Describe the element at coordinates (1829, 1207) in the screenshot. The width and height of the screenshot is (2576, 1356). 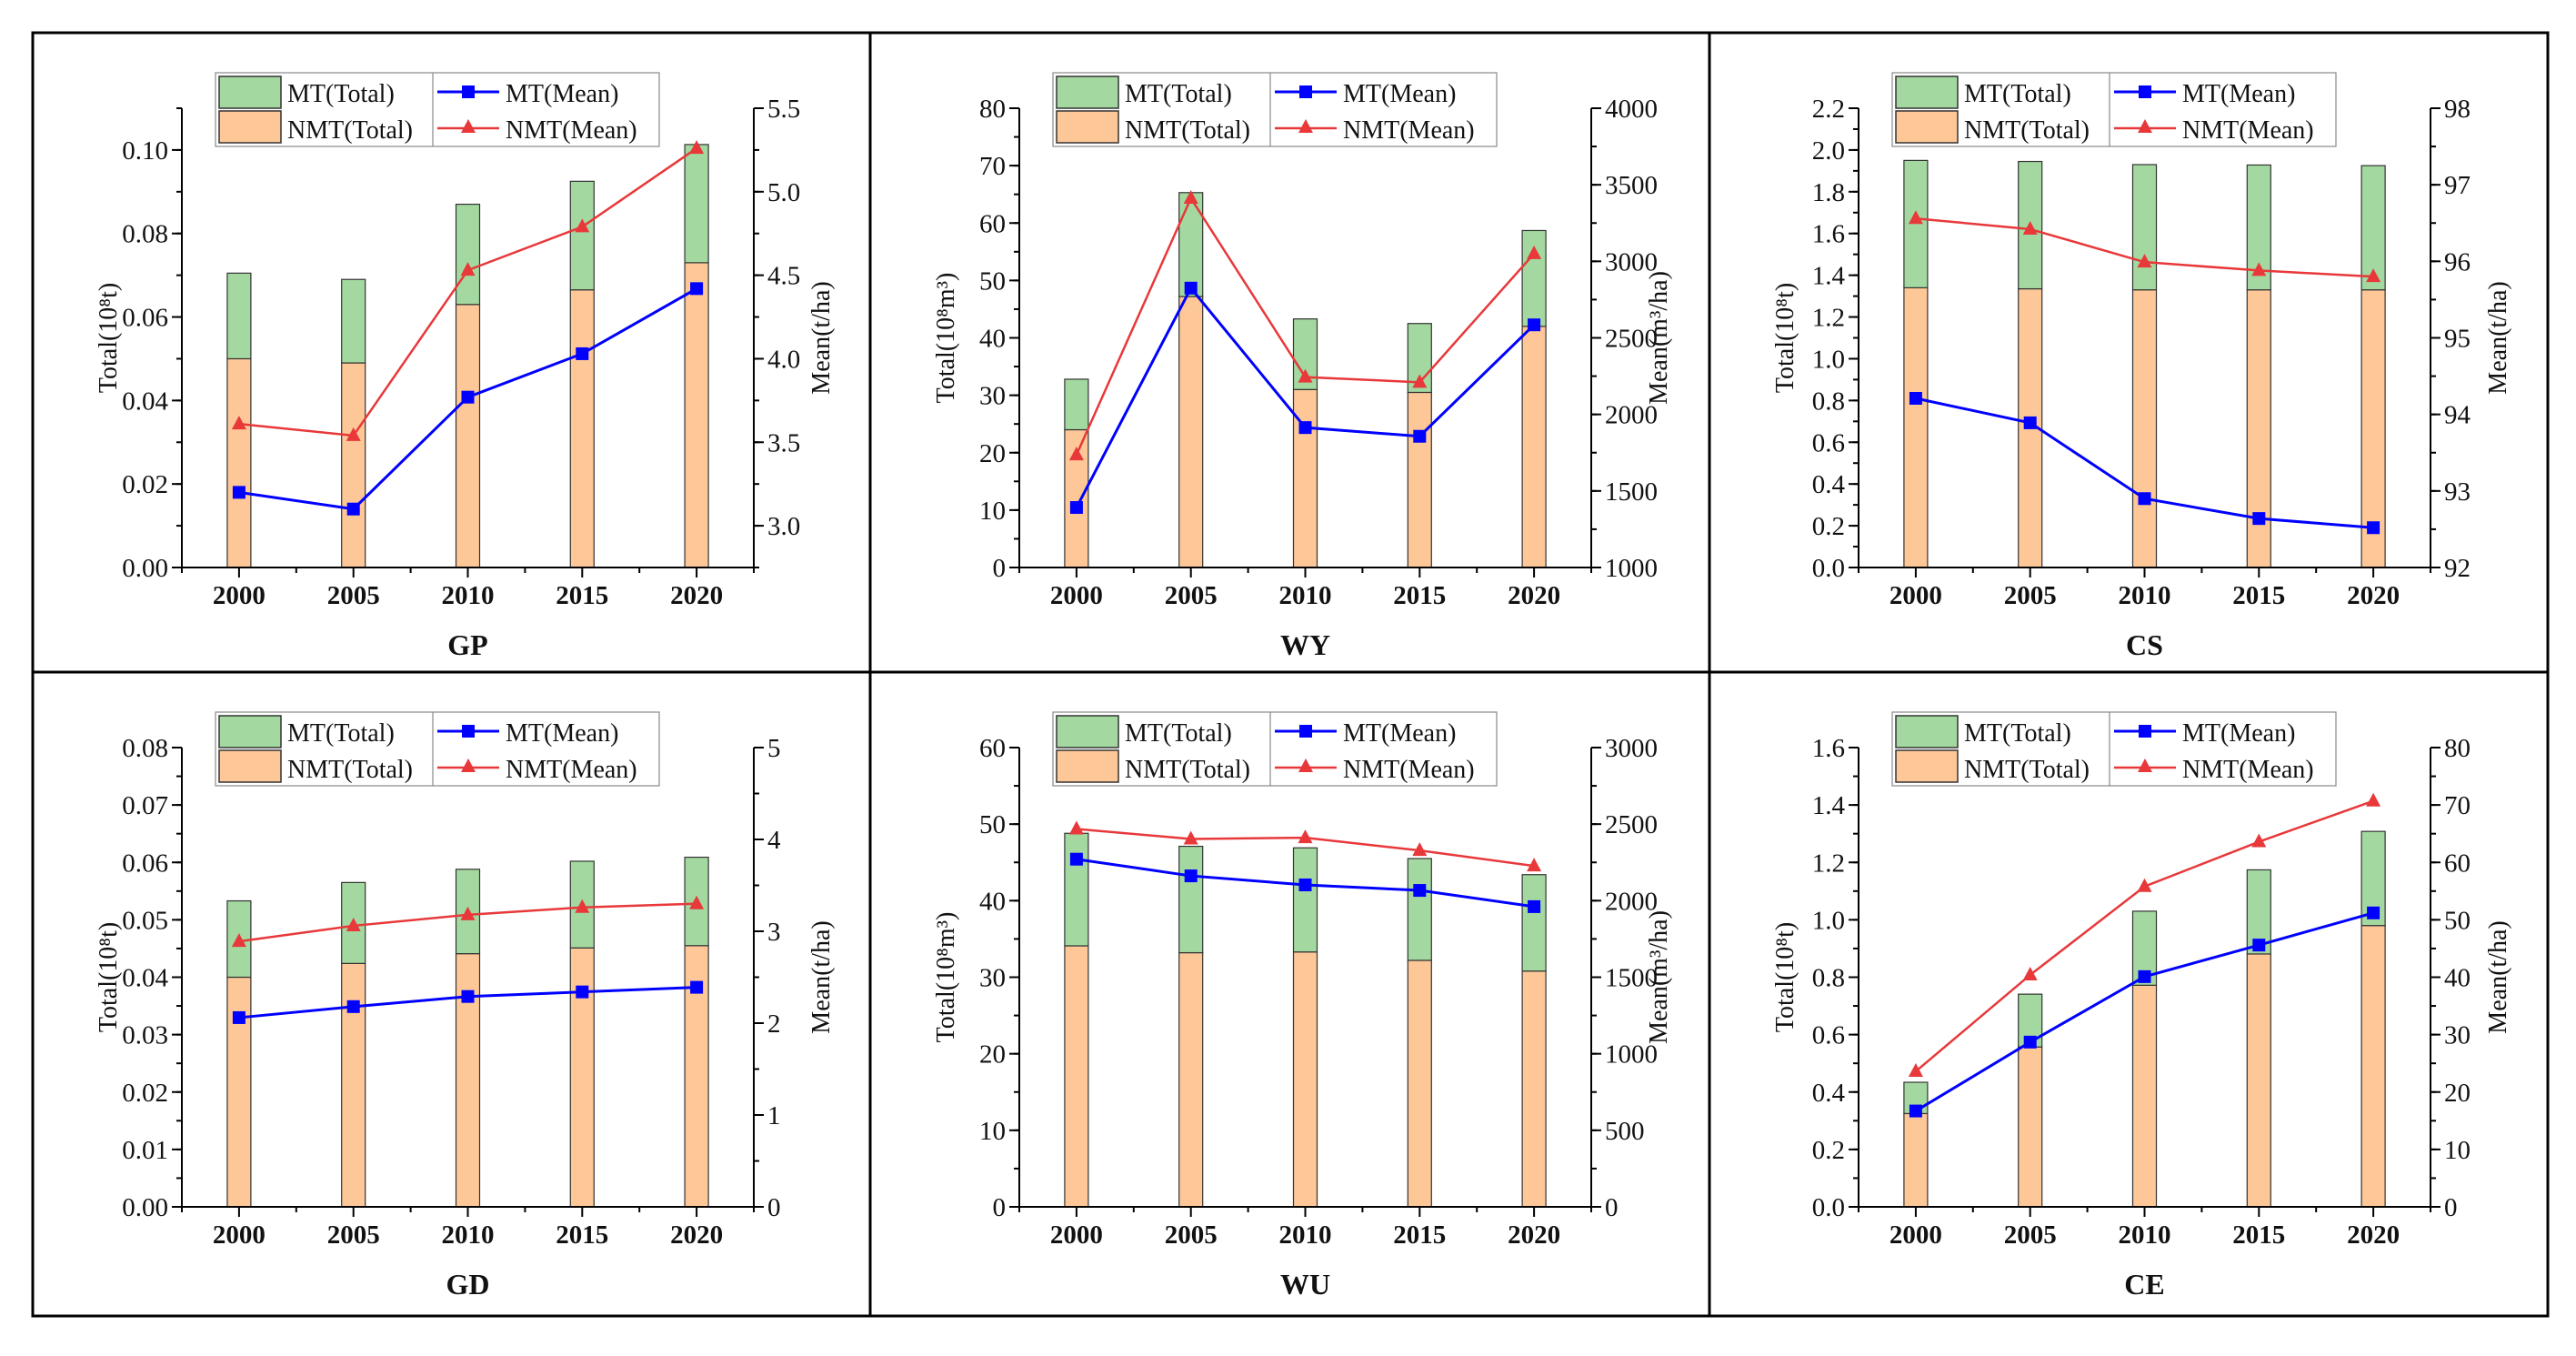
I see `left-tick-label: 0.0` at that location.